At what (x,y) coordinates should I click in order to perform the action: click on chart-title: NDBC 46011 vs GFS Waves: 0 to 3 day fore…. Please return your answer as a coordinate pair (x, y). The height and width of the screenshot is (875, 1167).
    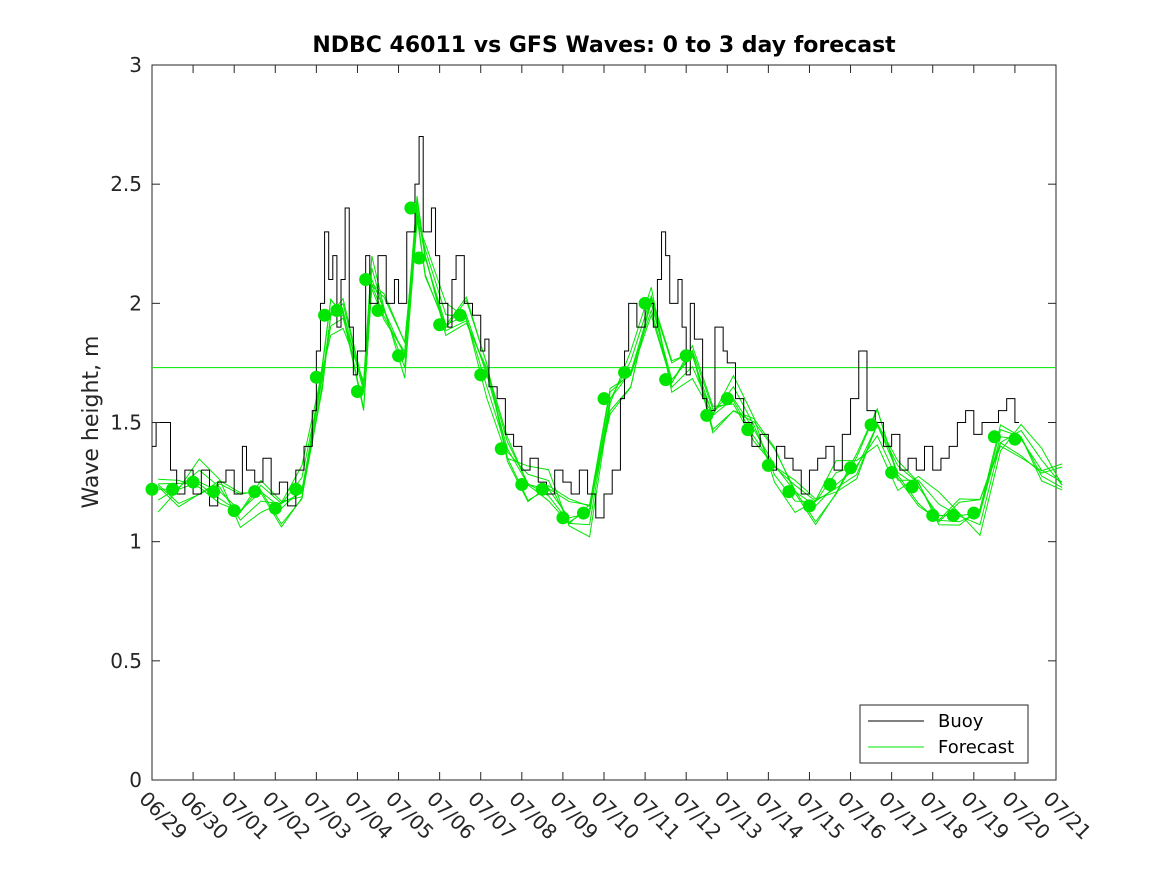
    Looking at the image, I should click on (604, 45).